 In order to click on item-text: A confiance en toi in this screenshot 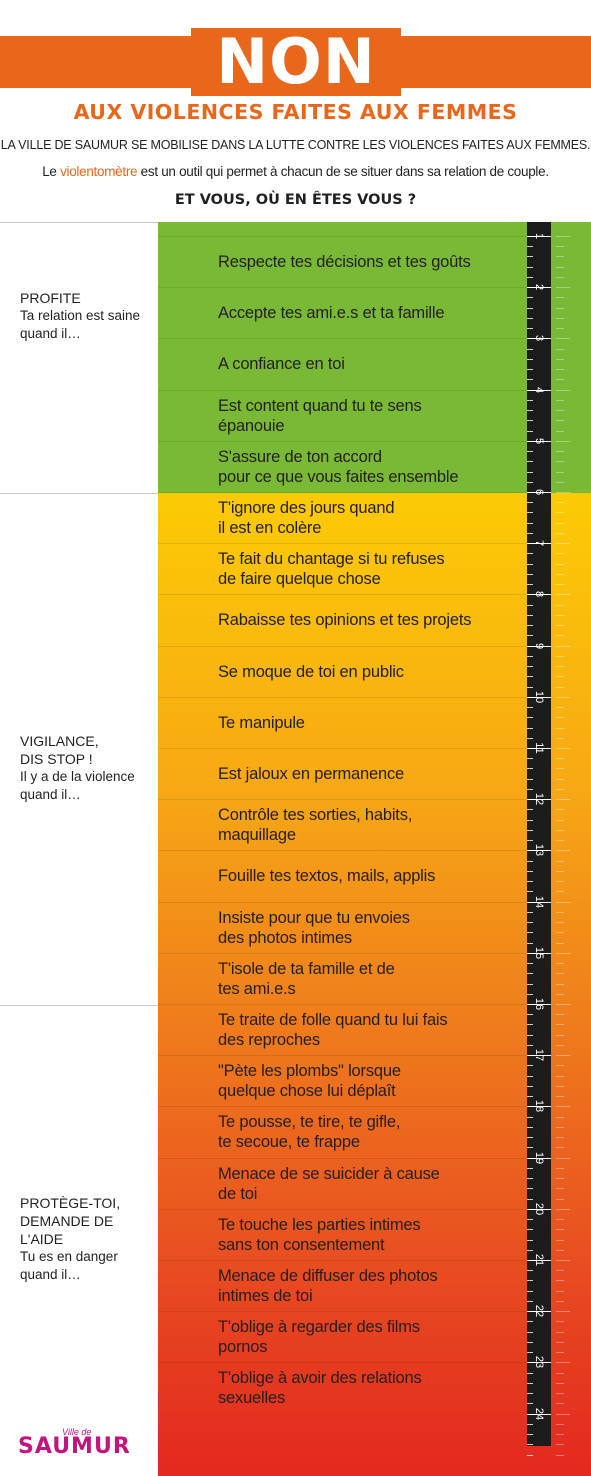, I will do `click(281, 364)`.